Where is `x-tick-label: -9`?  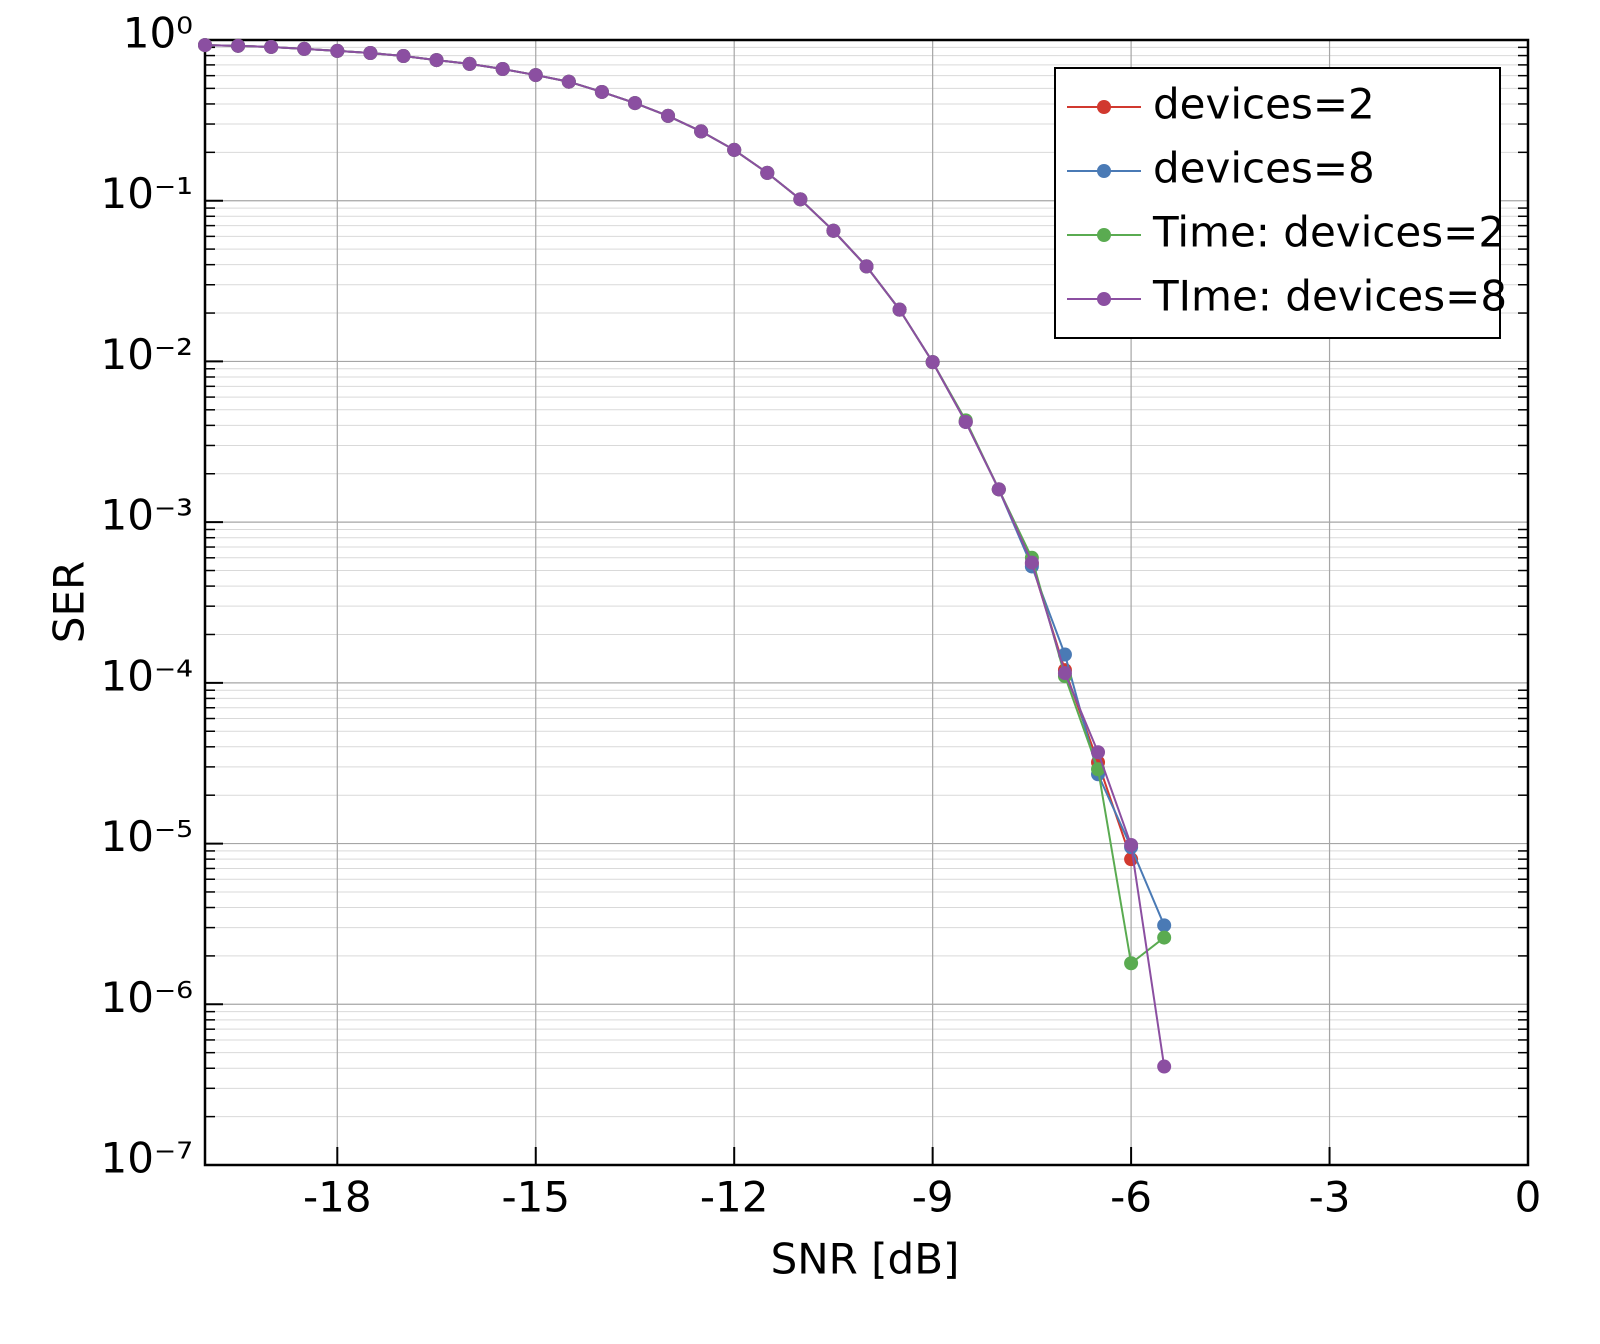
x-tick-label: -9 is located at coordinates (933, 1197).